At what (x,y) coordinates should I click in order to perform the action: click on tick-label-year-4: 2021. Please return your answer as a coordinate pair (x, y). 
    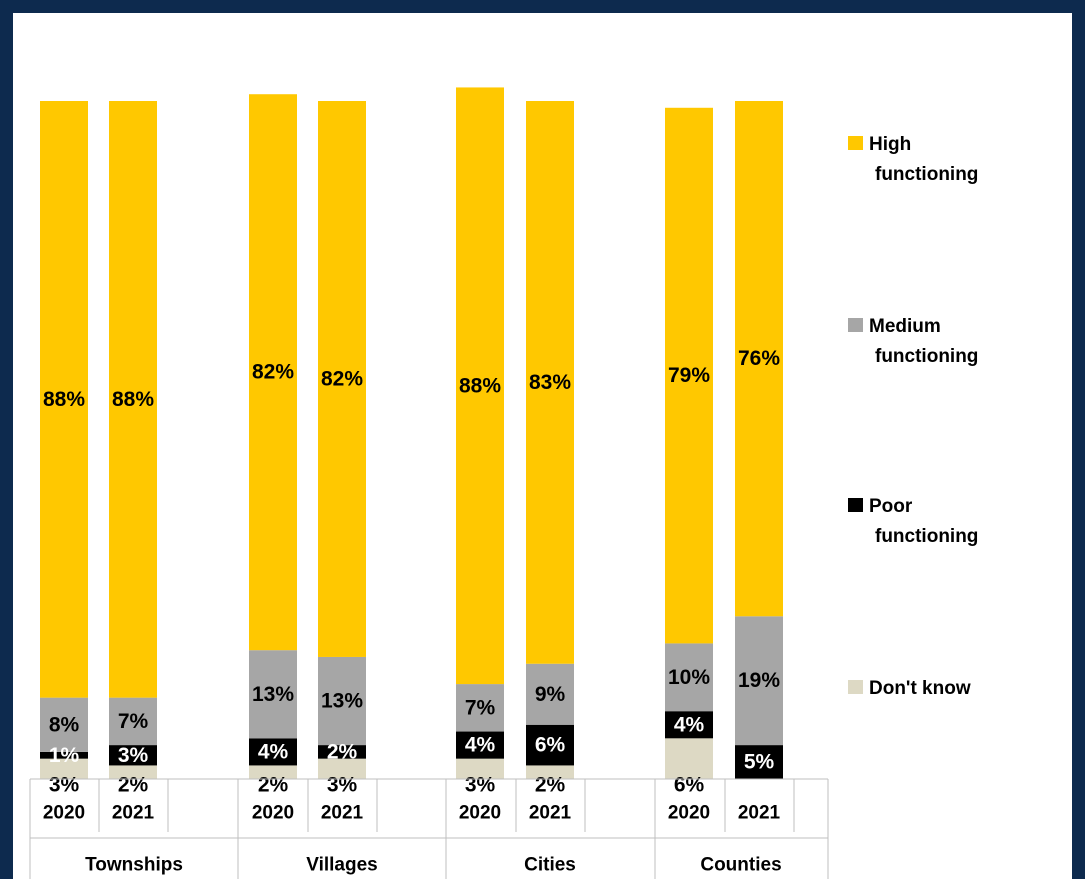
    Looking at the image, I should click on (342, 813).